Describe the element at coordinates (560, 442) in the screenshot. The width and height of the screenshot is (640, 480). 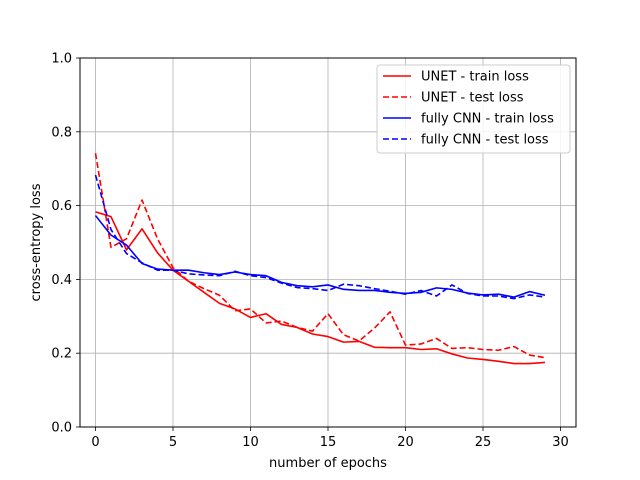
I see `x-tick-label: 30` at that location.